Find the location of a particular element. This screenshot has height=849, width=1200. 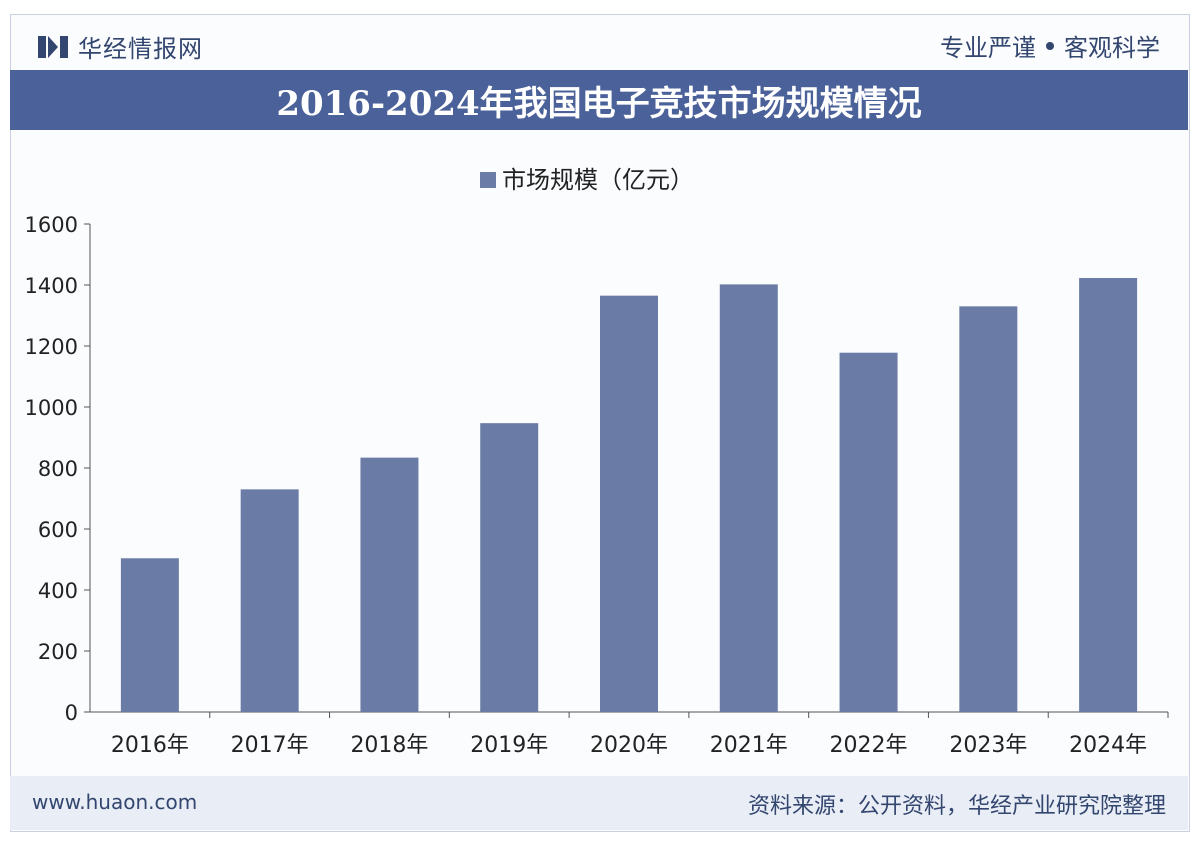

x-tick-label: 2022年 is located at coordinates (869, 745).